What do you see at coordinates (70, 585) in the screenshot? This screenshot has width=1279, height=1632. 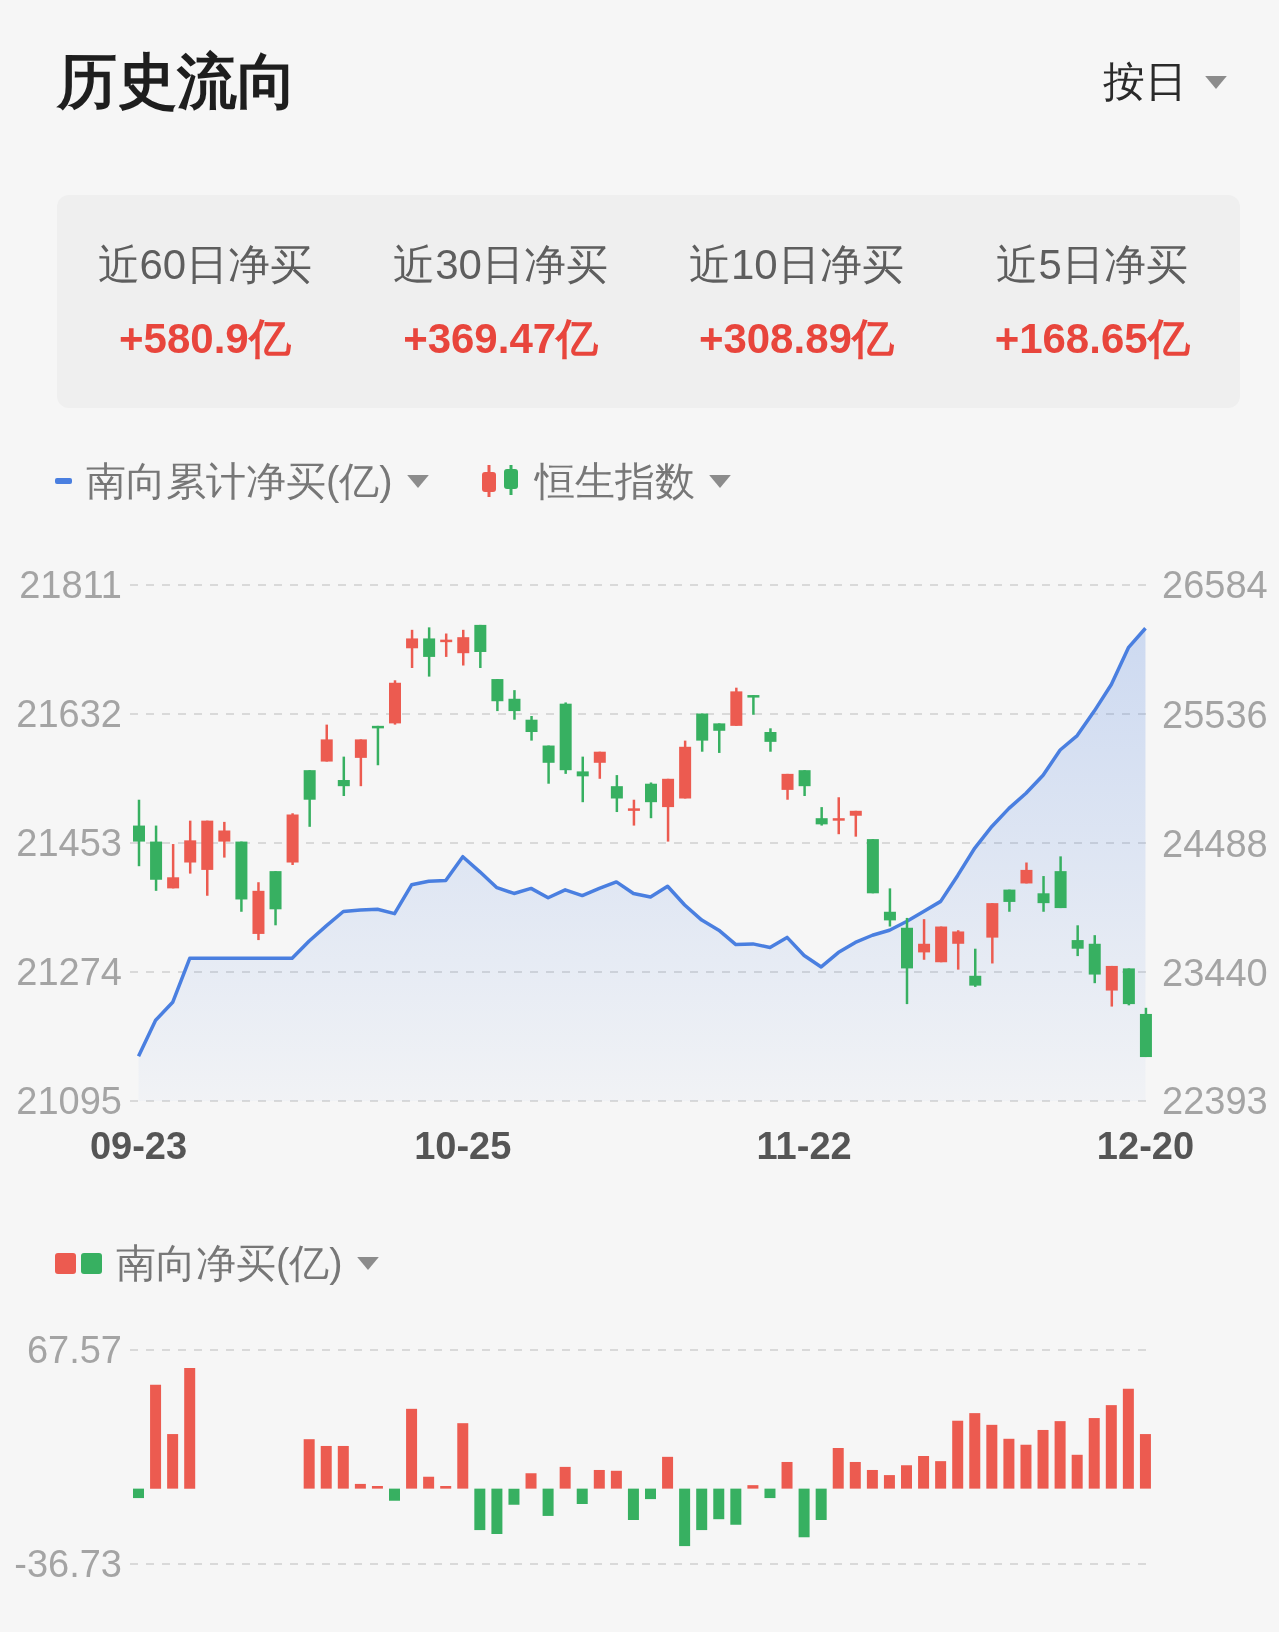 I see `y-tick-label: 21811` at bounding box center [70, 585].